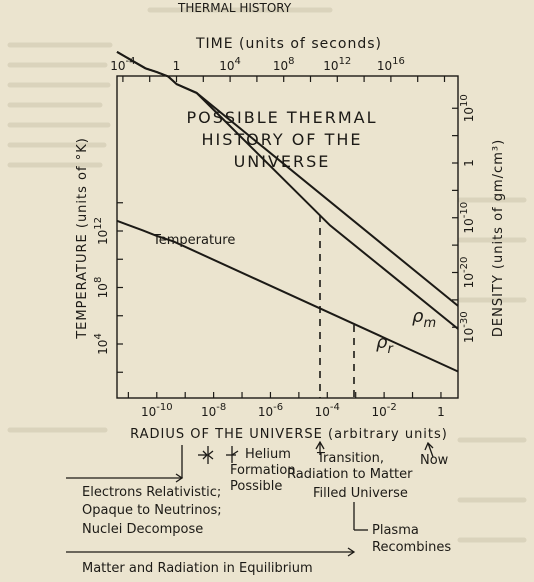 The width and height of the screenshot is (534, 582). What do you see at coordinates (411, 547) in the screenshot?
I see `plasma-label-2: Recombines` at bounding box center [411, 547].